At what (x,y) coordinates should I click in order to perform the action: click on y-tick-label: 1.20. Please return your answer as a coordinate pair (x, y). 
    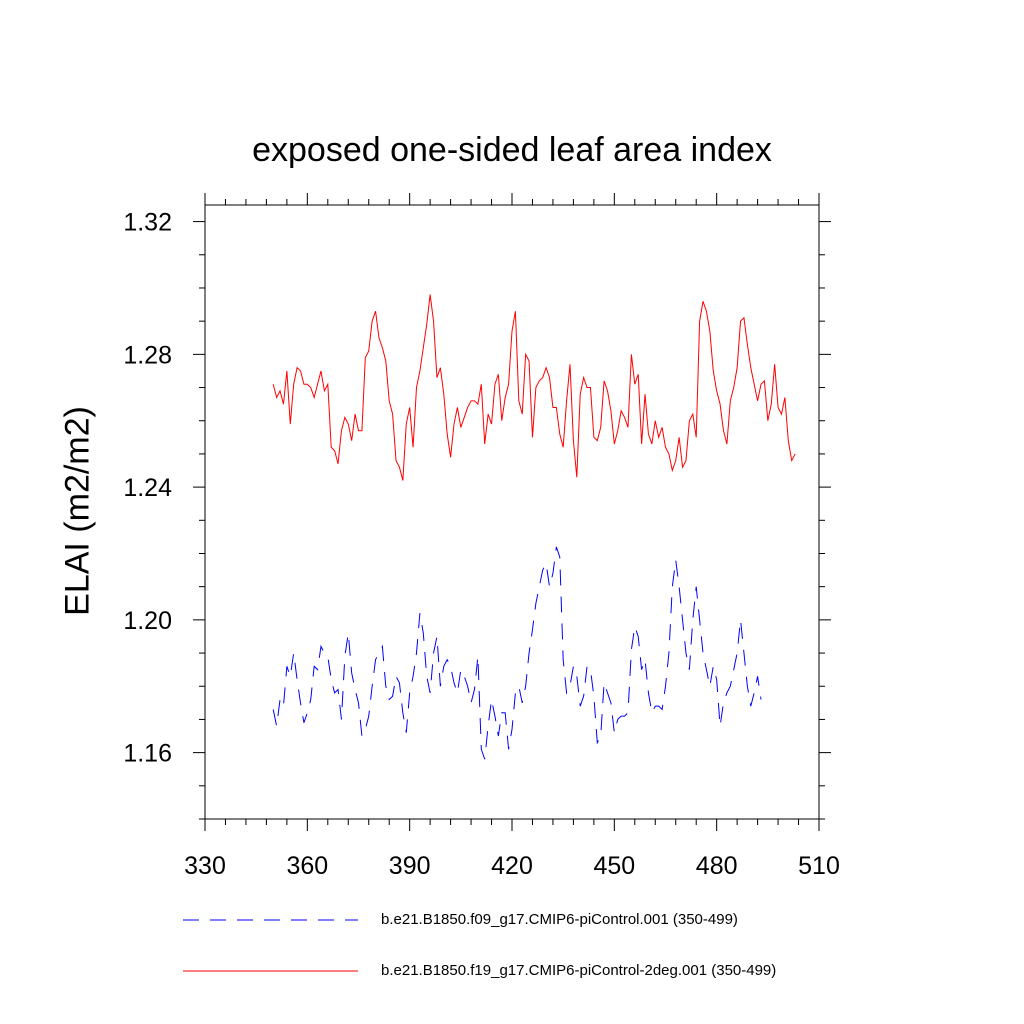
    Looking at the image, I should click on (147, 621).